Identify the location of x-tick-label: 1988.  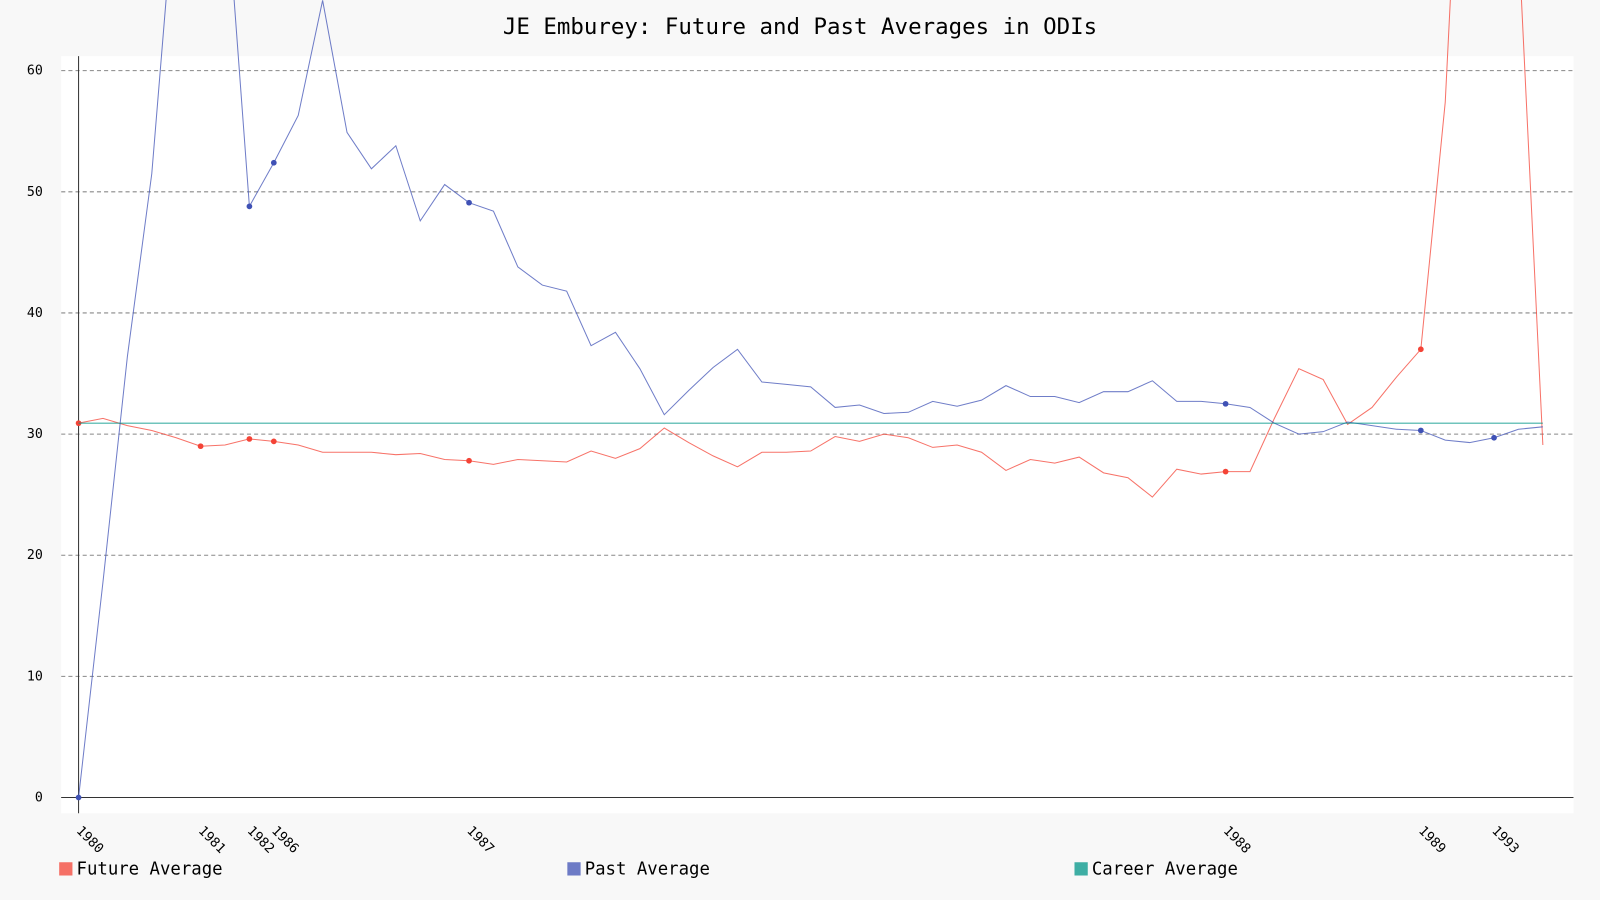
(1236, 840).